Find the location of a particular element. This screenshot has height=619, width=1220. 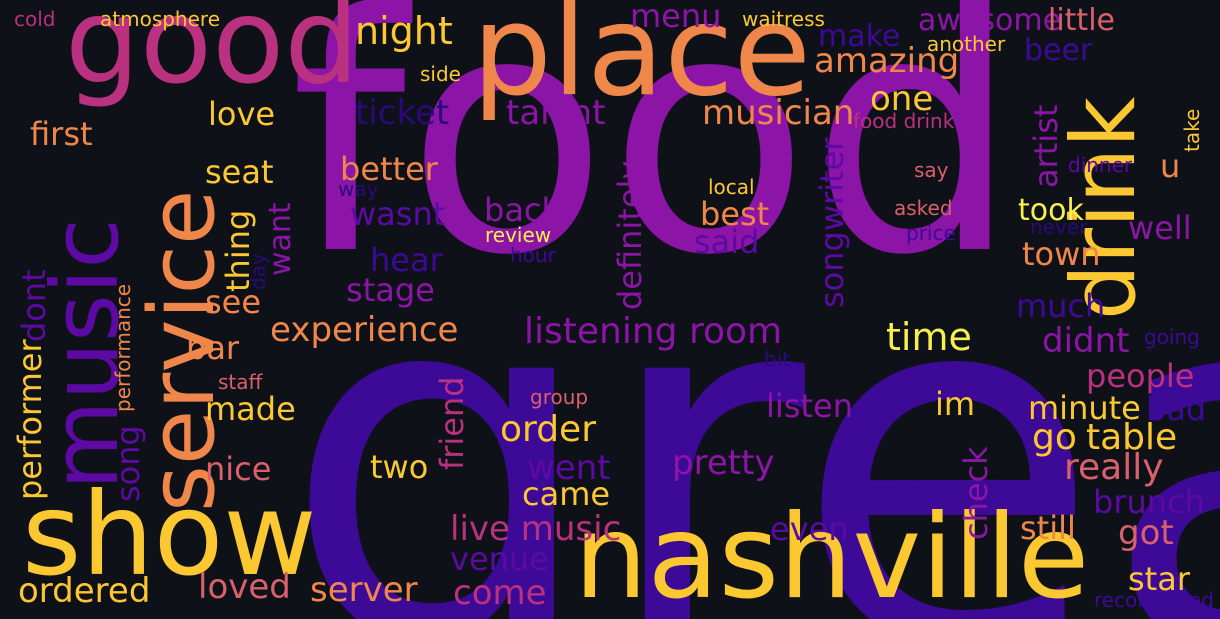

word-much: much is located at coordinates (1061, 306).